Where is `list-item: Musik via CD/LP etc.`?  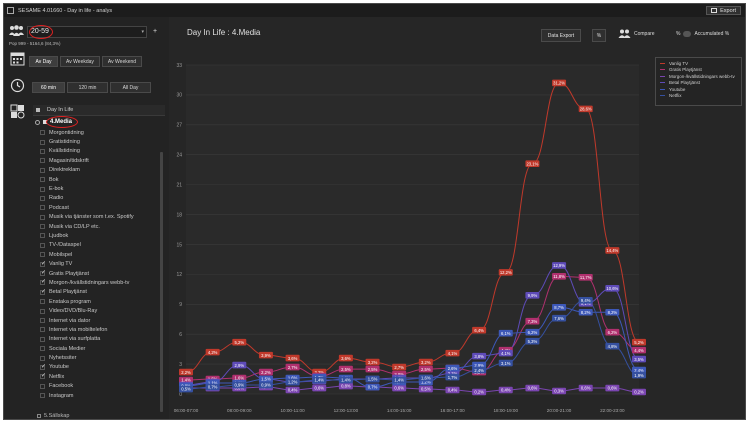
list-item: Musik via CD/LP etc. is located at coordinates (99, 226).